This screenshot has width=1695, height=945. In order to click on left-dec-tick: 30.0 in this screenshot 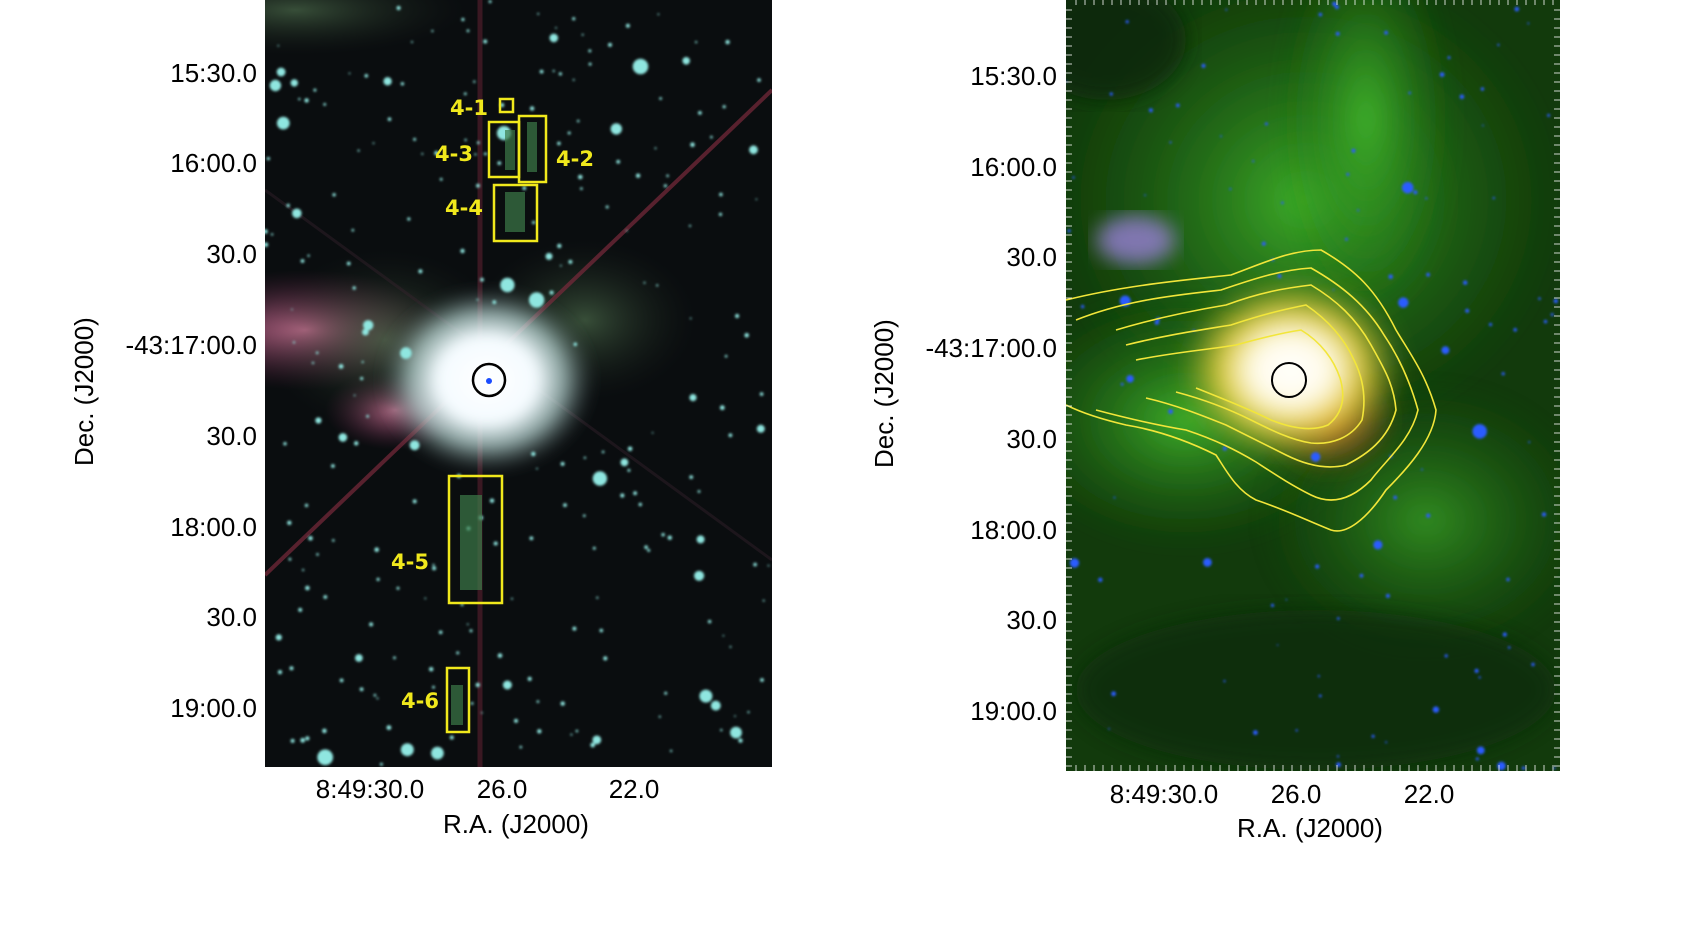, I will do `click(231, 617)`.